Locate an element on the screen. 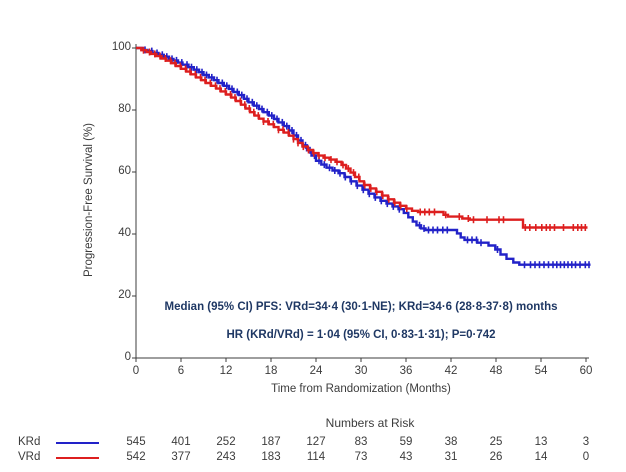 Image resolution: width=626 pixels, height=472 pixels. y-tick-label: 100 is located at coordinates (121, 47).